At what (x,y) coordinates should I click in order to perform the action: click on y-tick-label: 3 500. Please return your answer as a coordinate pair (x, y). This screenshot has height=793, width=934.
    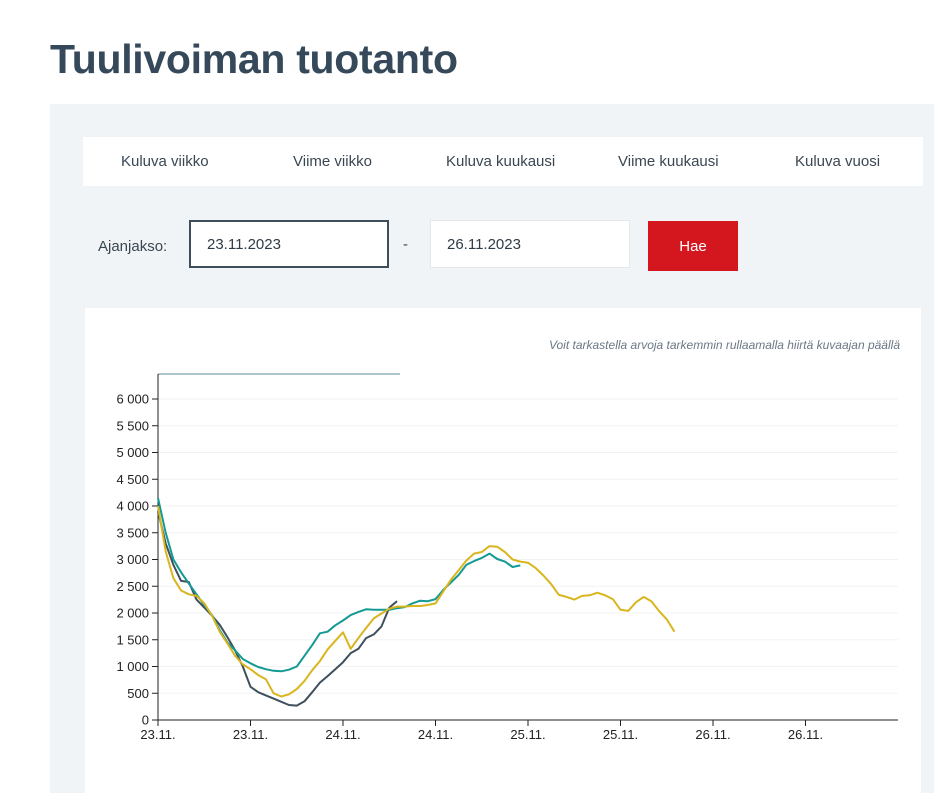
    Looking at the image, I should click on (132, 532).